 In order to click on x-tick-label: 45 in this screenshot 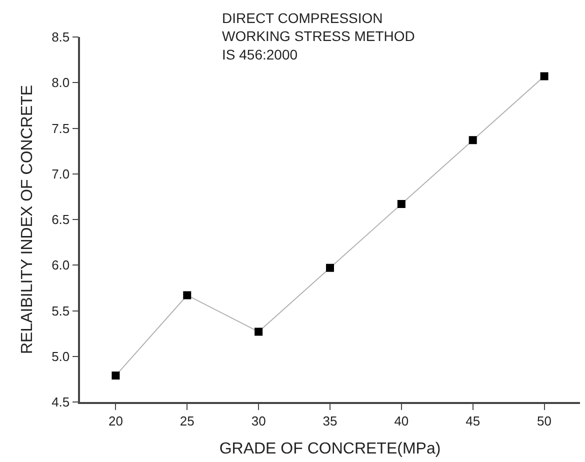, I will do `click(473, 420)`.